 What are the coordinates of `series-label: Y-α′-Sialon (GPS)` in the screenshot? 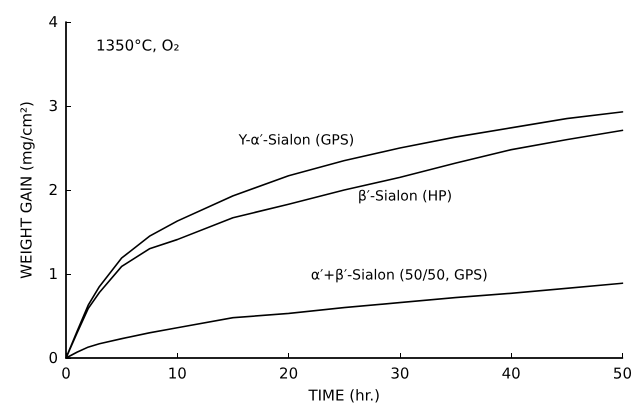 It's located at (296, 140).